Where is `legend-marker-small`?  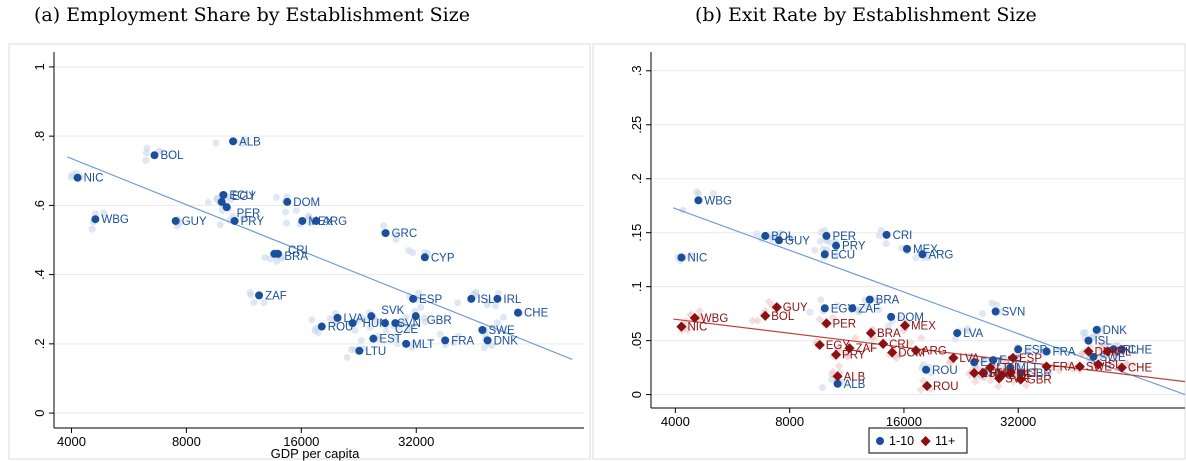
legend-marker-small is located at coordinates (880, 441).